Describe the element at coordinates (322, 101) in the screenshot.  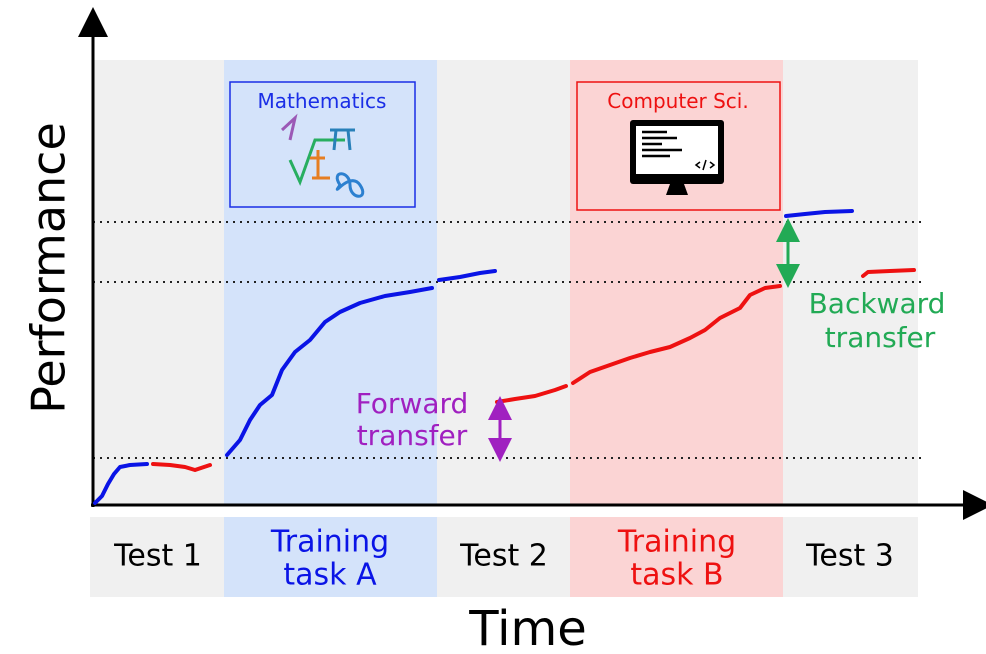
I see `math-label: Mathematics` at that location.